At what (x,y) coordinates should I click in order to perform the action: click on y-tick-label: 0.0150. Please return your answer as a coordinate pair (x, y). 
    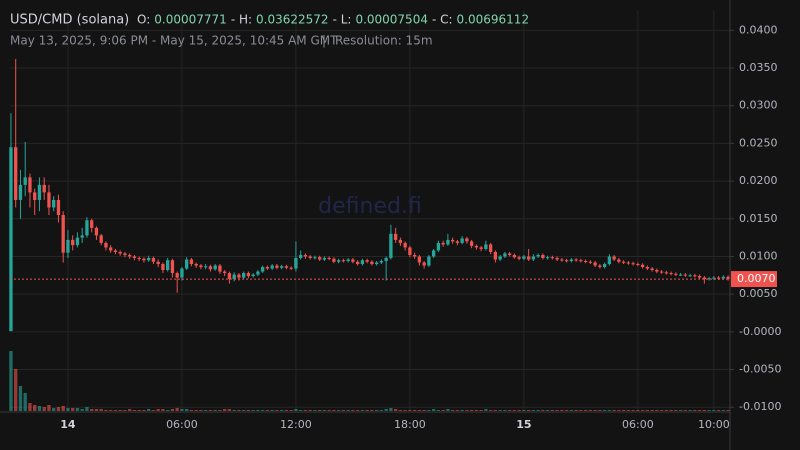
    Looking at the image, I should click on (758, 218).